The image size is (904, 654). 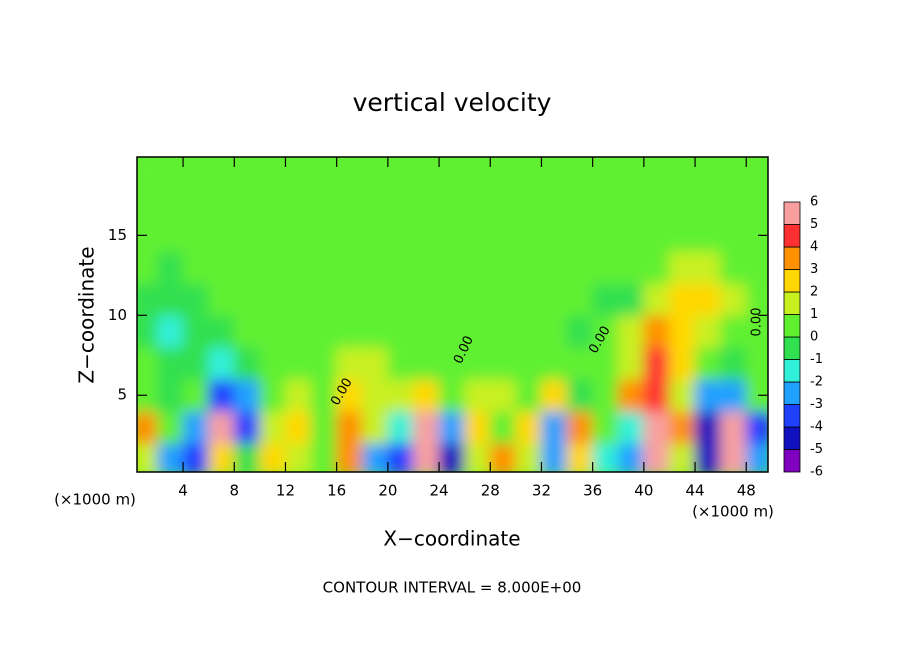 What do you see at coordinates (451, 539) in the screenshot?
I see `x-axis-label: X−coordinate` at bounding box center [451, 539].